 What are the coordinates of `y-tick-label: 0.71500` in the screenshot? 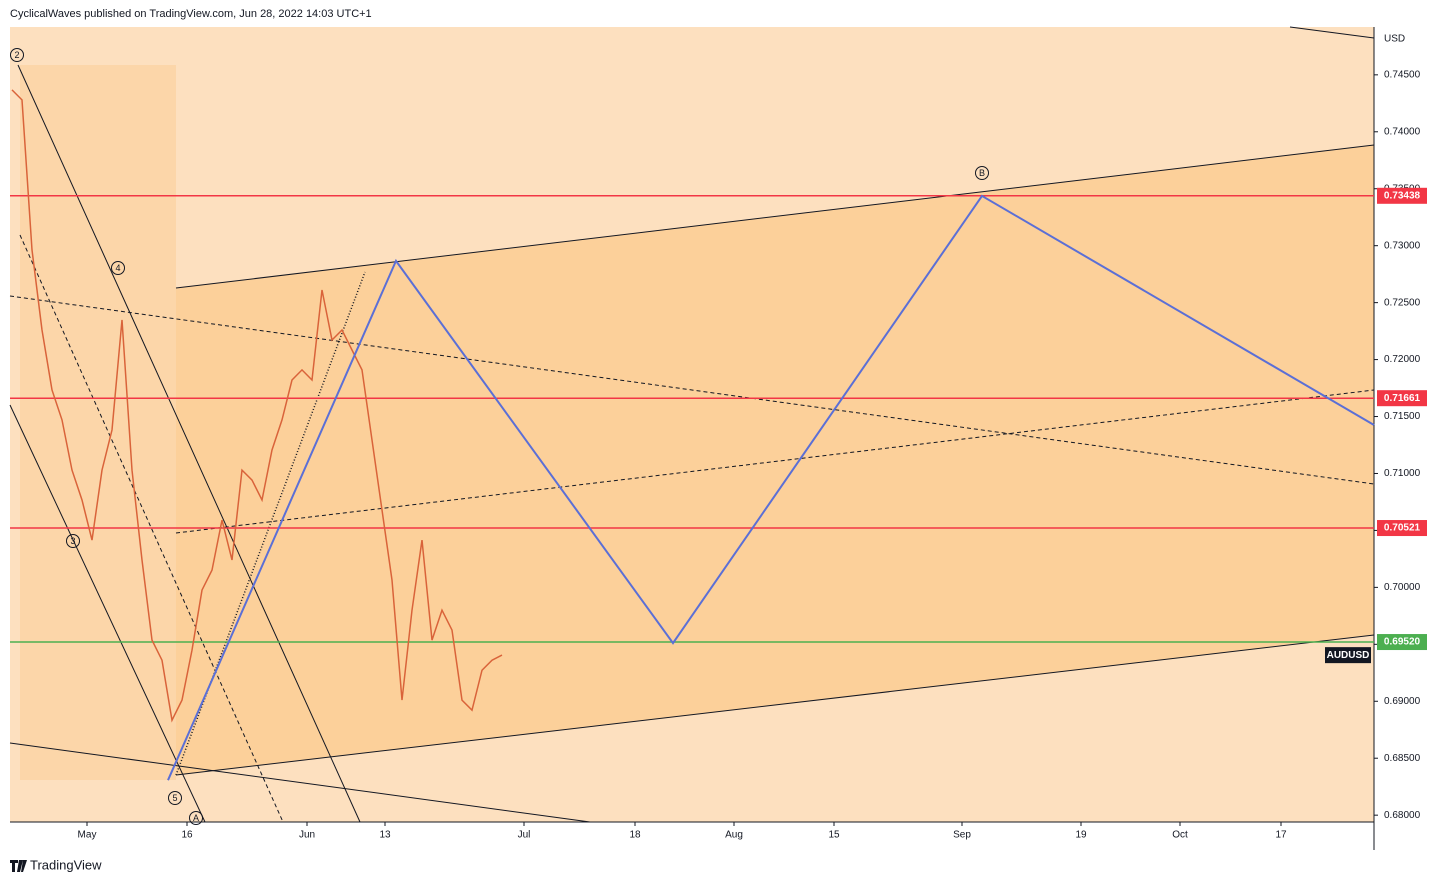 It's located at (1402, 416).